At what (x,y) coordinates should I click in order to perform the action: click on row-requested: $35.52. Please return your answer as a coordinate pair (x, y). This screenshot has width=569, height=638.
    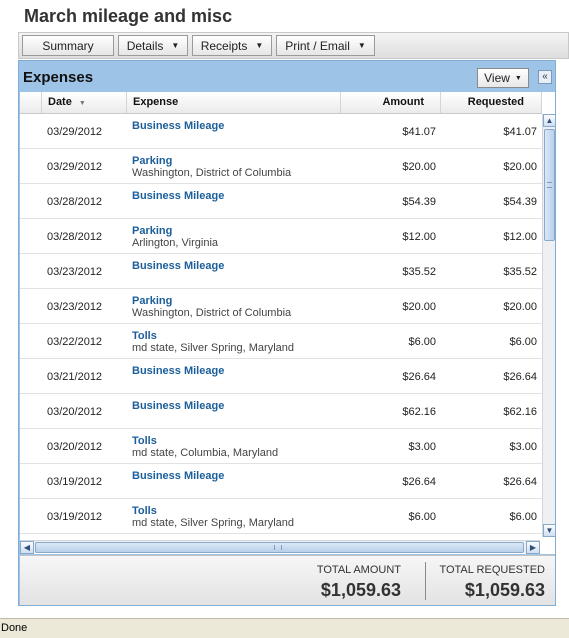
    Looking at the image, I should click on (520, 272).